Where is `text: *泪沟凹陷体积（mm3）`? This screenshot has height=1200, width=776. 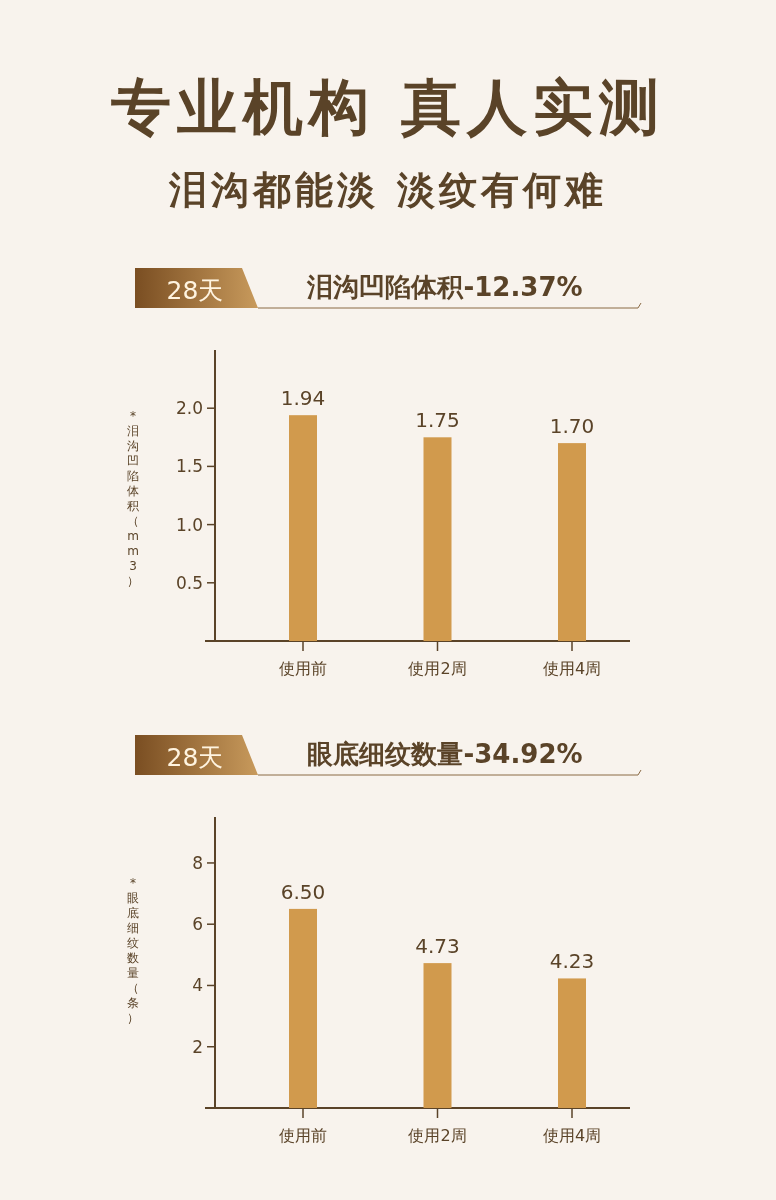
text: *泪沟凹陷体积（mm3） is located at coordinates (133, 498).